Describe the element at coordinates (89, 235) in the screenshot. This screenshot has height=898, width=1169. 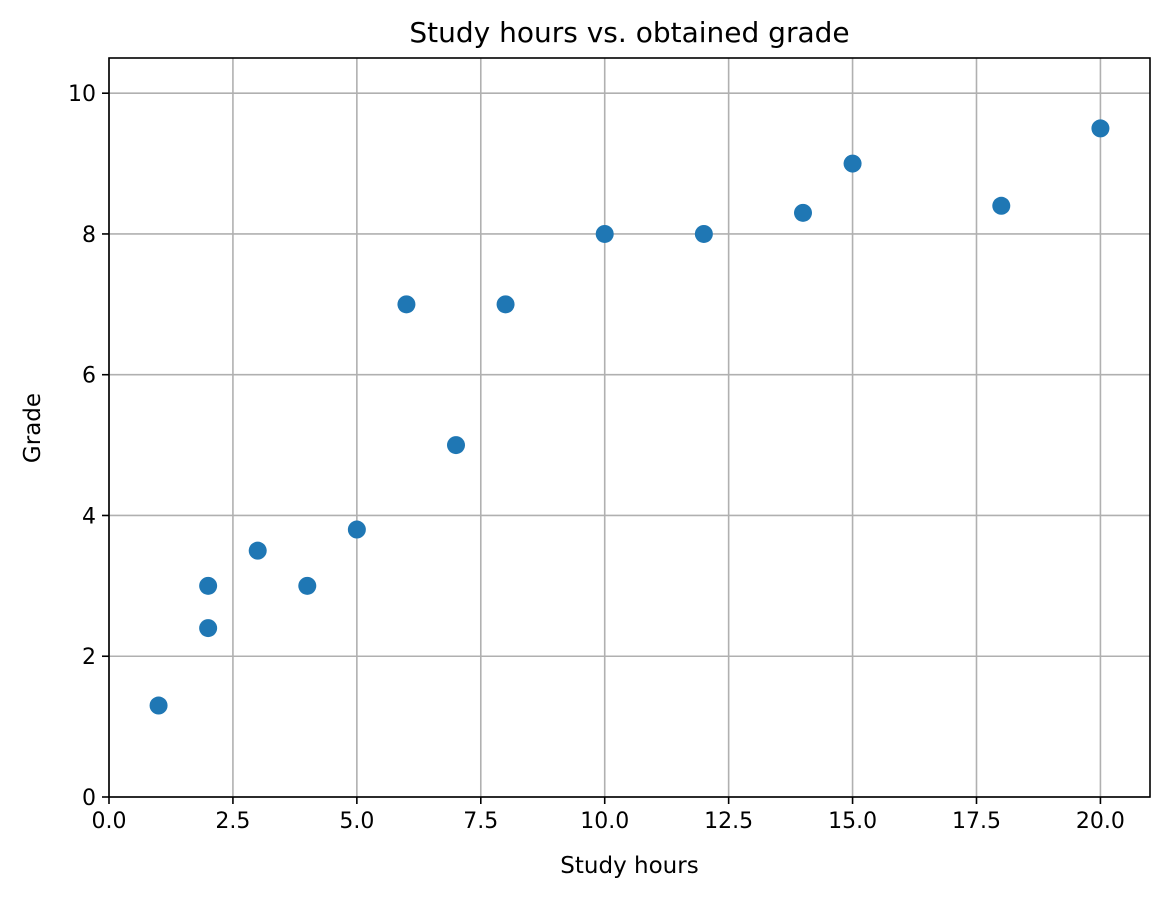
I see `y-tick-label: 8` at that location.